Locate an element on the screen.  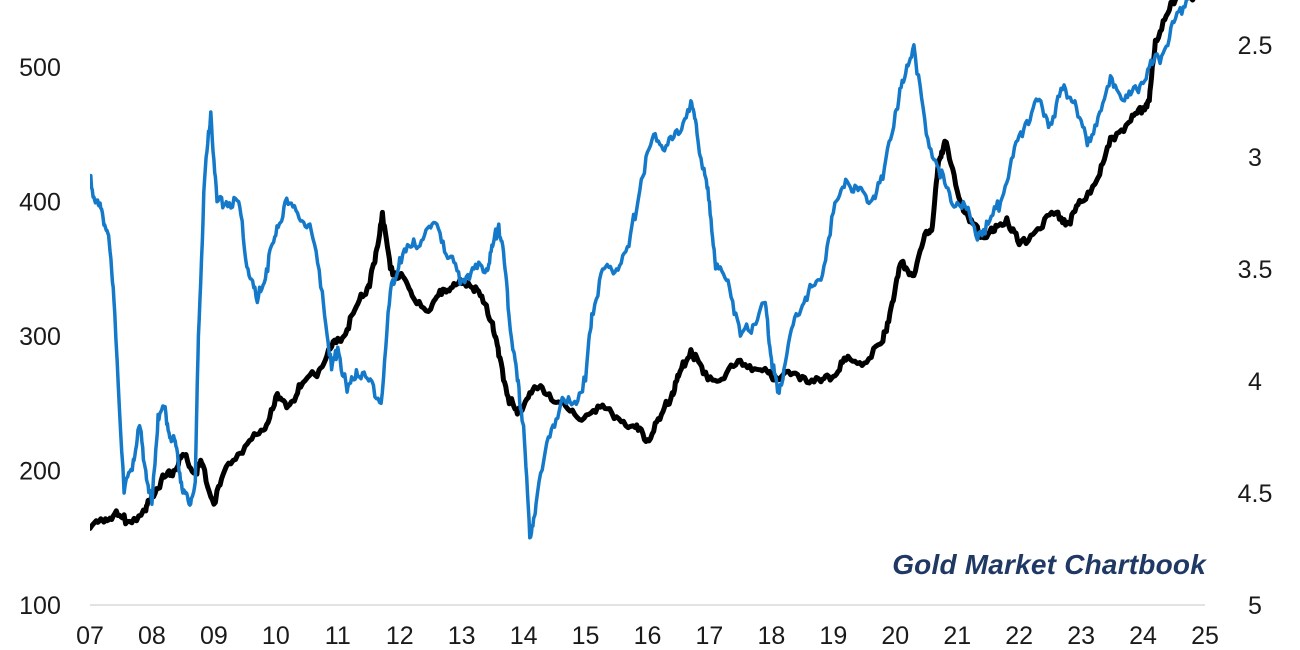
x-tick-label: 13 is located at coordinates (462, 636).